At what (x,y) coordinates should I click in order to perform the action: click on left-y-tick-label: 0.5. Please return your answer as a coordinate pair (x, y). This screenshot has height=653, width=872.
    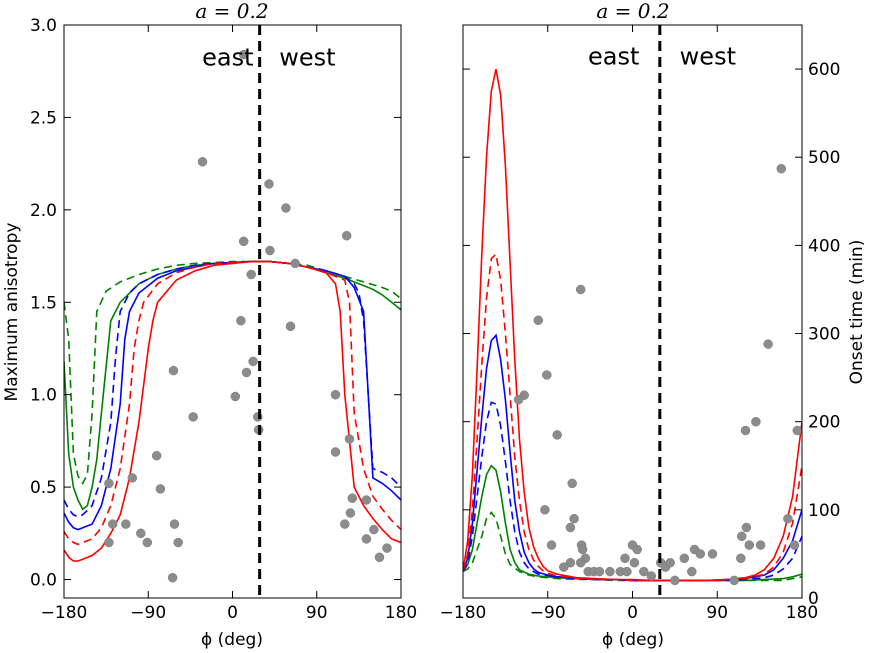
    Looking at the image, I should click on (43, 488).